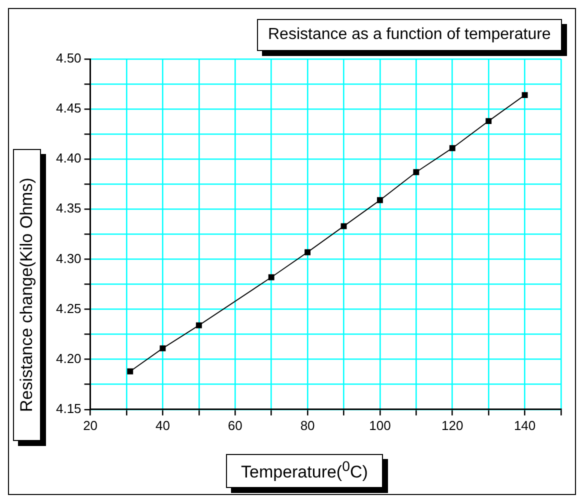 The height and width of the screenshot is (501, 582). Describe the element at coordinates (235, 425) in the screenshot. I see `x-tick-label: 60` at that location.